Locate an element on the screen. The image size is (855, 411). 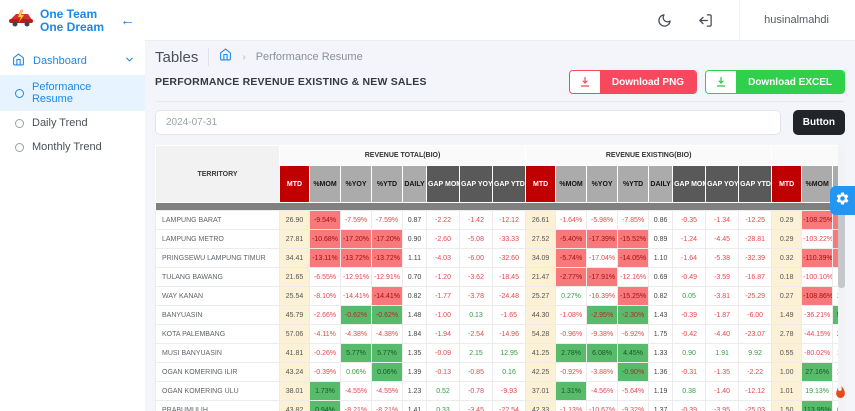
cell: -5.74% is located at coordinates (571, 258).